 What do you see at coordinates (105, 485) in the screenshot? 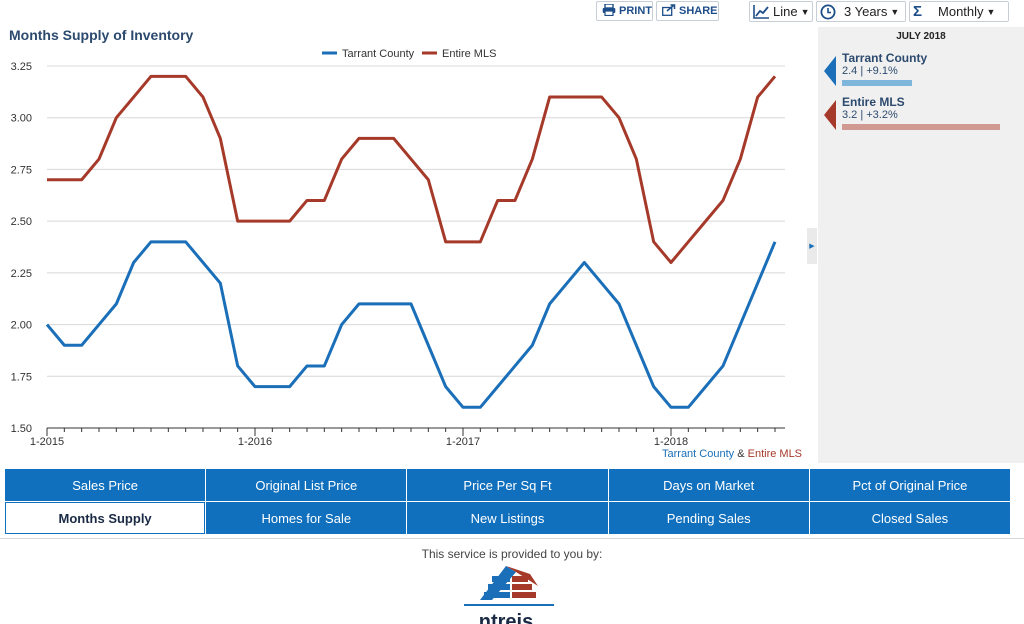
I see `tab-sales-price: Sales Price` at bounding box center [105, 485].